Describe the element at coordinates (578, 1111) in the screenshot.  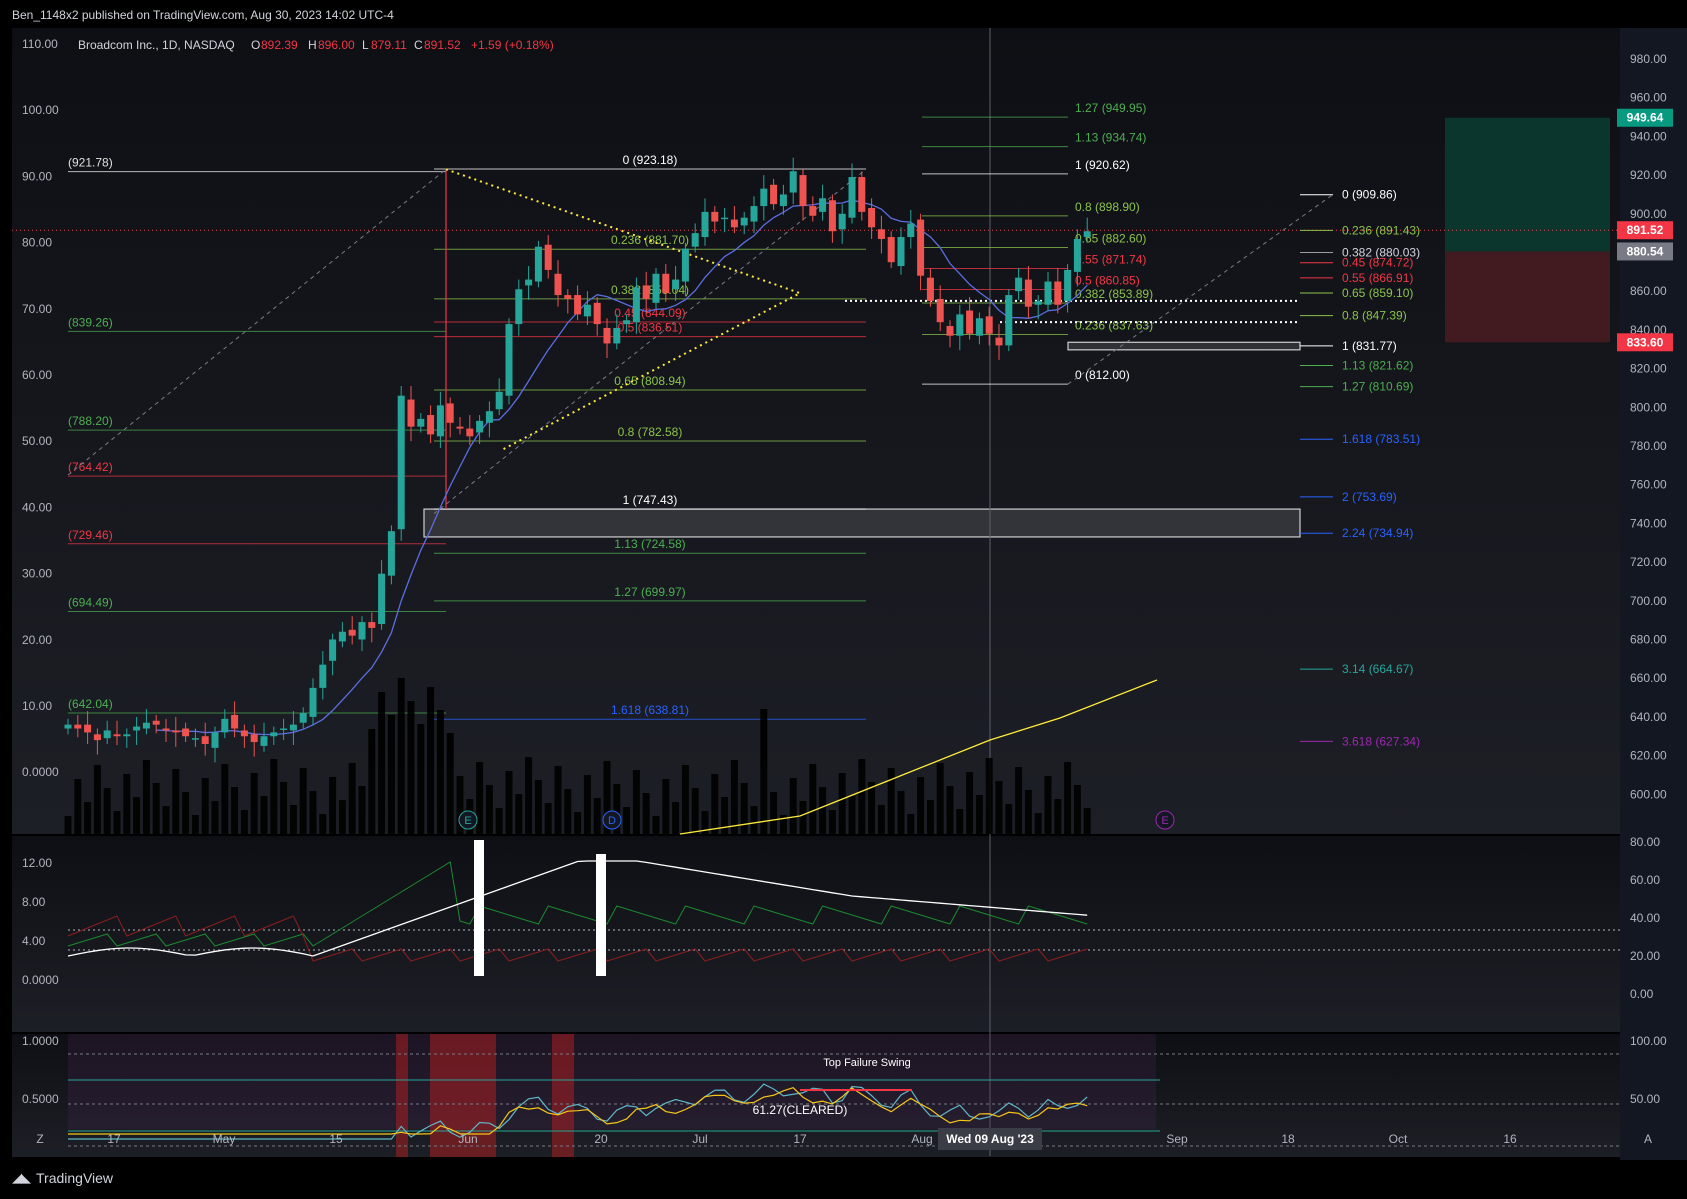
I see `rsi-signal-line` at that location.